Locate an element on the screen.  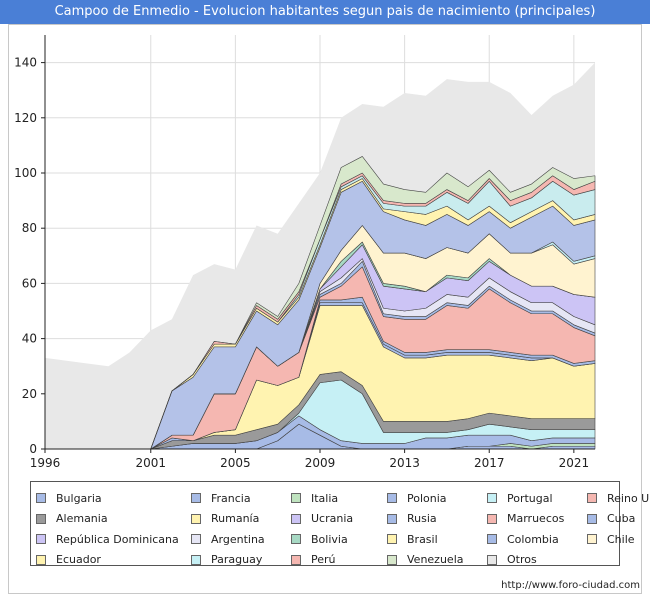
legend-item-rep-blica-dominicana: República Dominicana is located at coordinates (113, 539).